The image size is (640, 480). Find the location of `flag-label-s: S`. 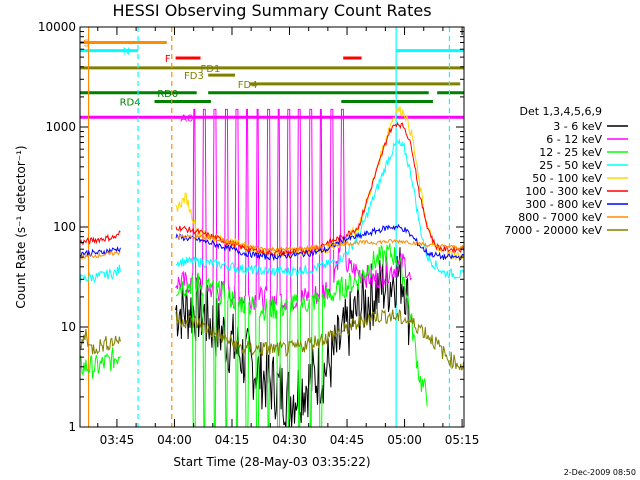

flag-label-s: S is located at coordinates (86, 43).